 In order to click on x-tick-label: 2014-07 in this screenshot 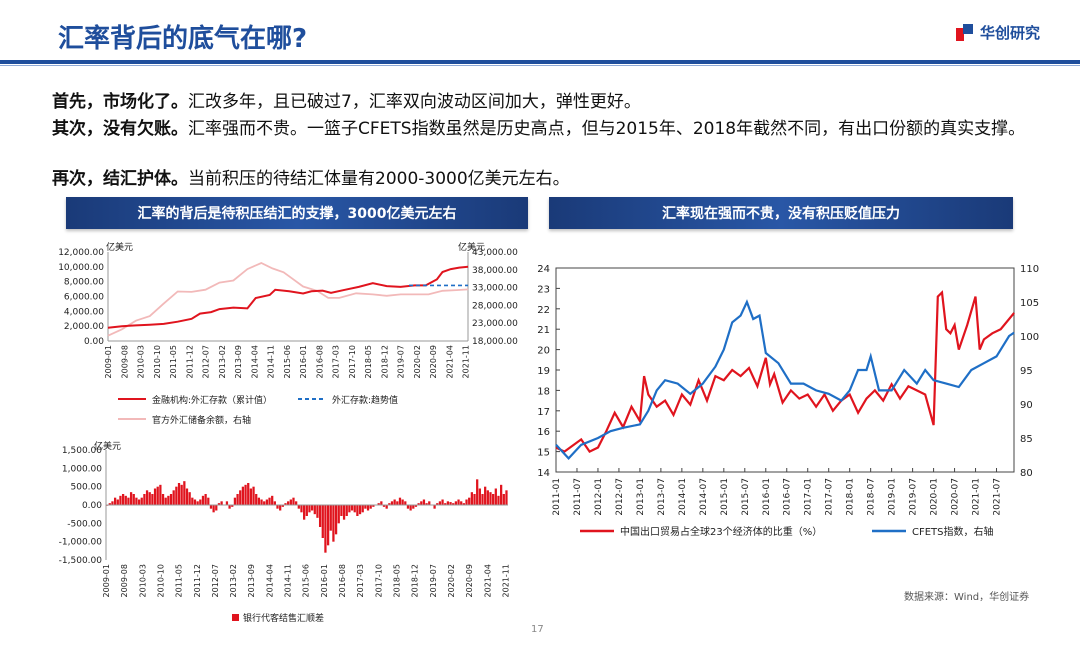, I will do `click(704, 497)`.